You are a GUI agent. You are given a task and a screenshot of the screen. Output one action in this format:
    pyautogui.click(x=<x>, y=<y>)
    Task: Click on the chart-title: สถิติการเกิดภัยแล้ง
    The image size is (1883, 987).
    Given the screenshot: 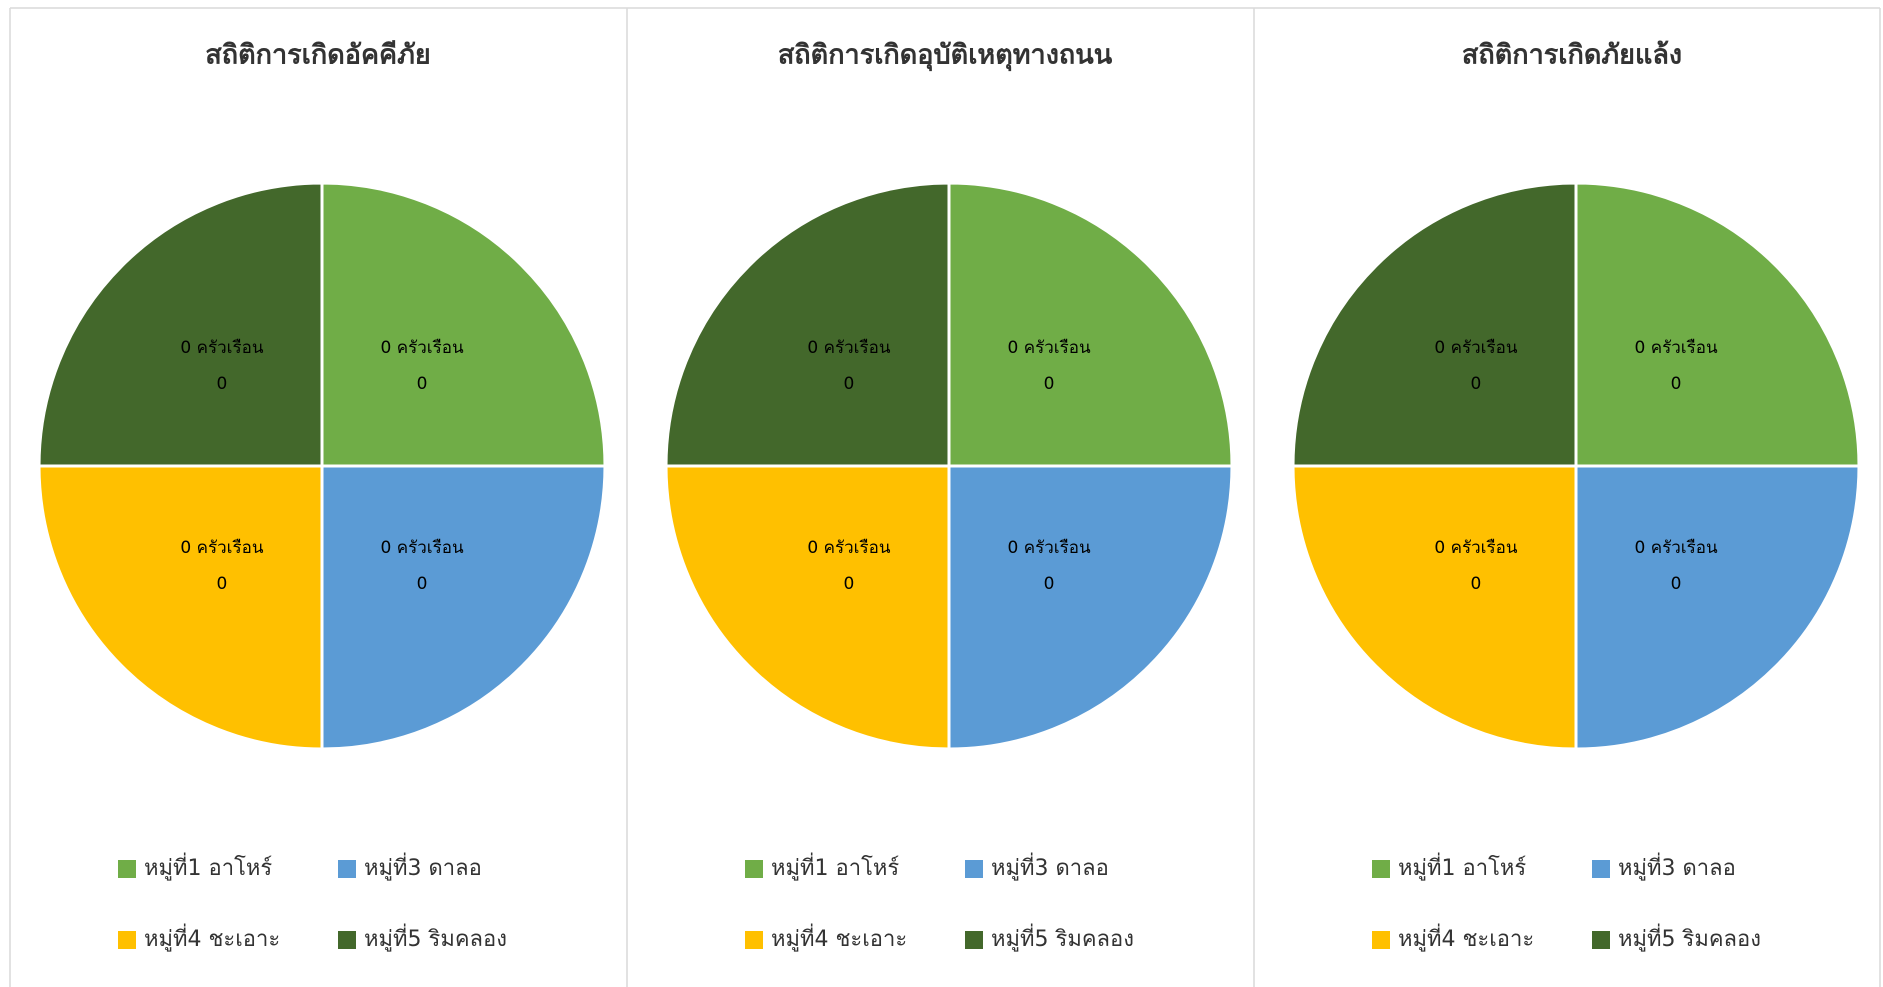 What is the action you would take?
    pyautogui.click(x=1572, y=55)
    